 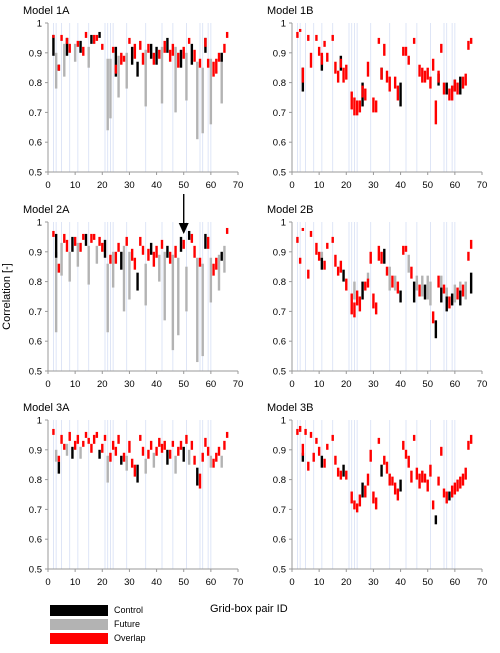 I want to click on y-tick-label: 0.6, so click(x=35, y=540).